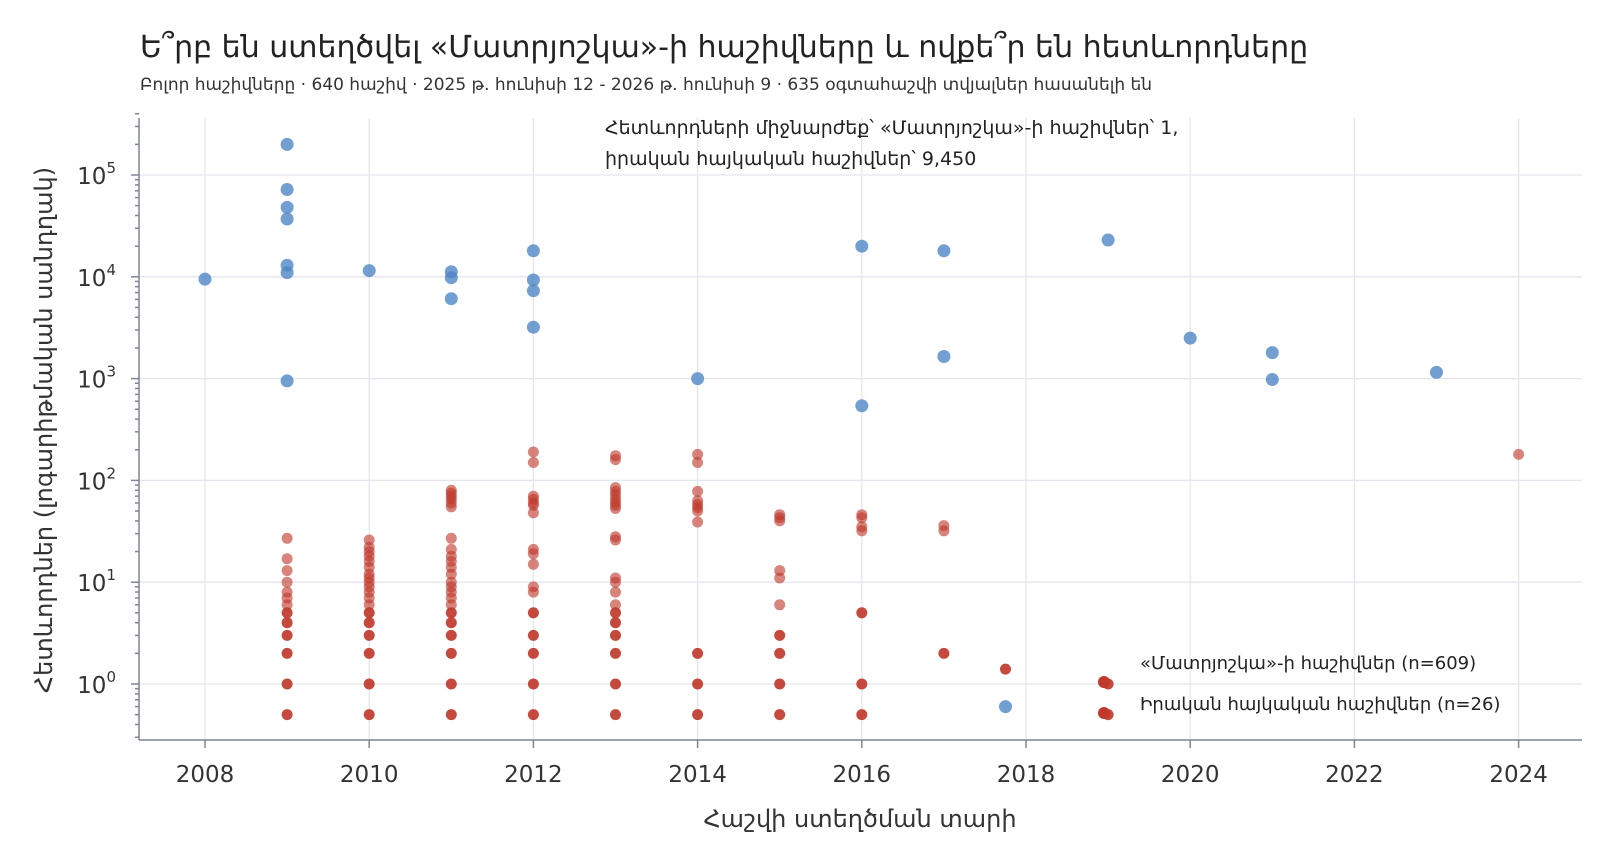 The image size is (1600, 853). What do you see at coordinates (96, 479) in the screenshot?
I see `y-tick-label: 10²` at bounding box center [96, 479].